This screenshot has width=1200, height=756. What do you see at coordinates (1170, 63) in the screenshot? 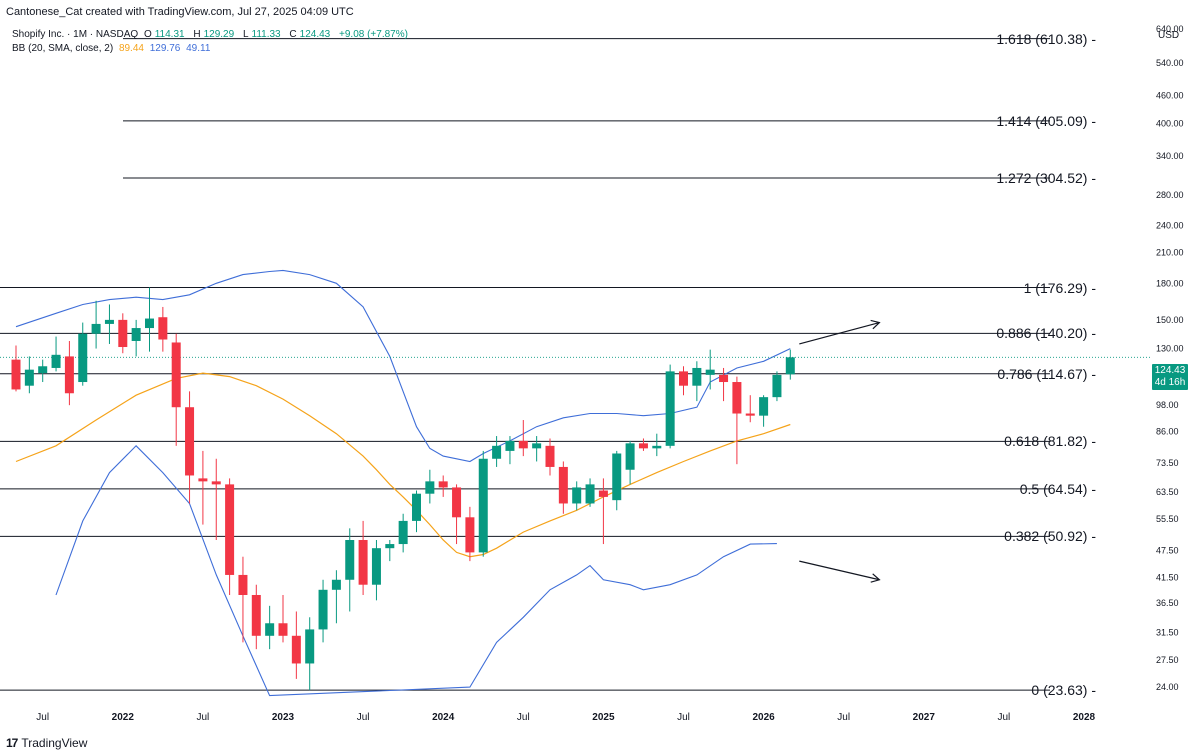
I see `y-tick-label: 540.00` at bounding box center [1170, 63].